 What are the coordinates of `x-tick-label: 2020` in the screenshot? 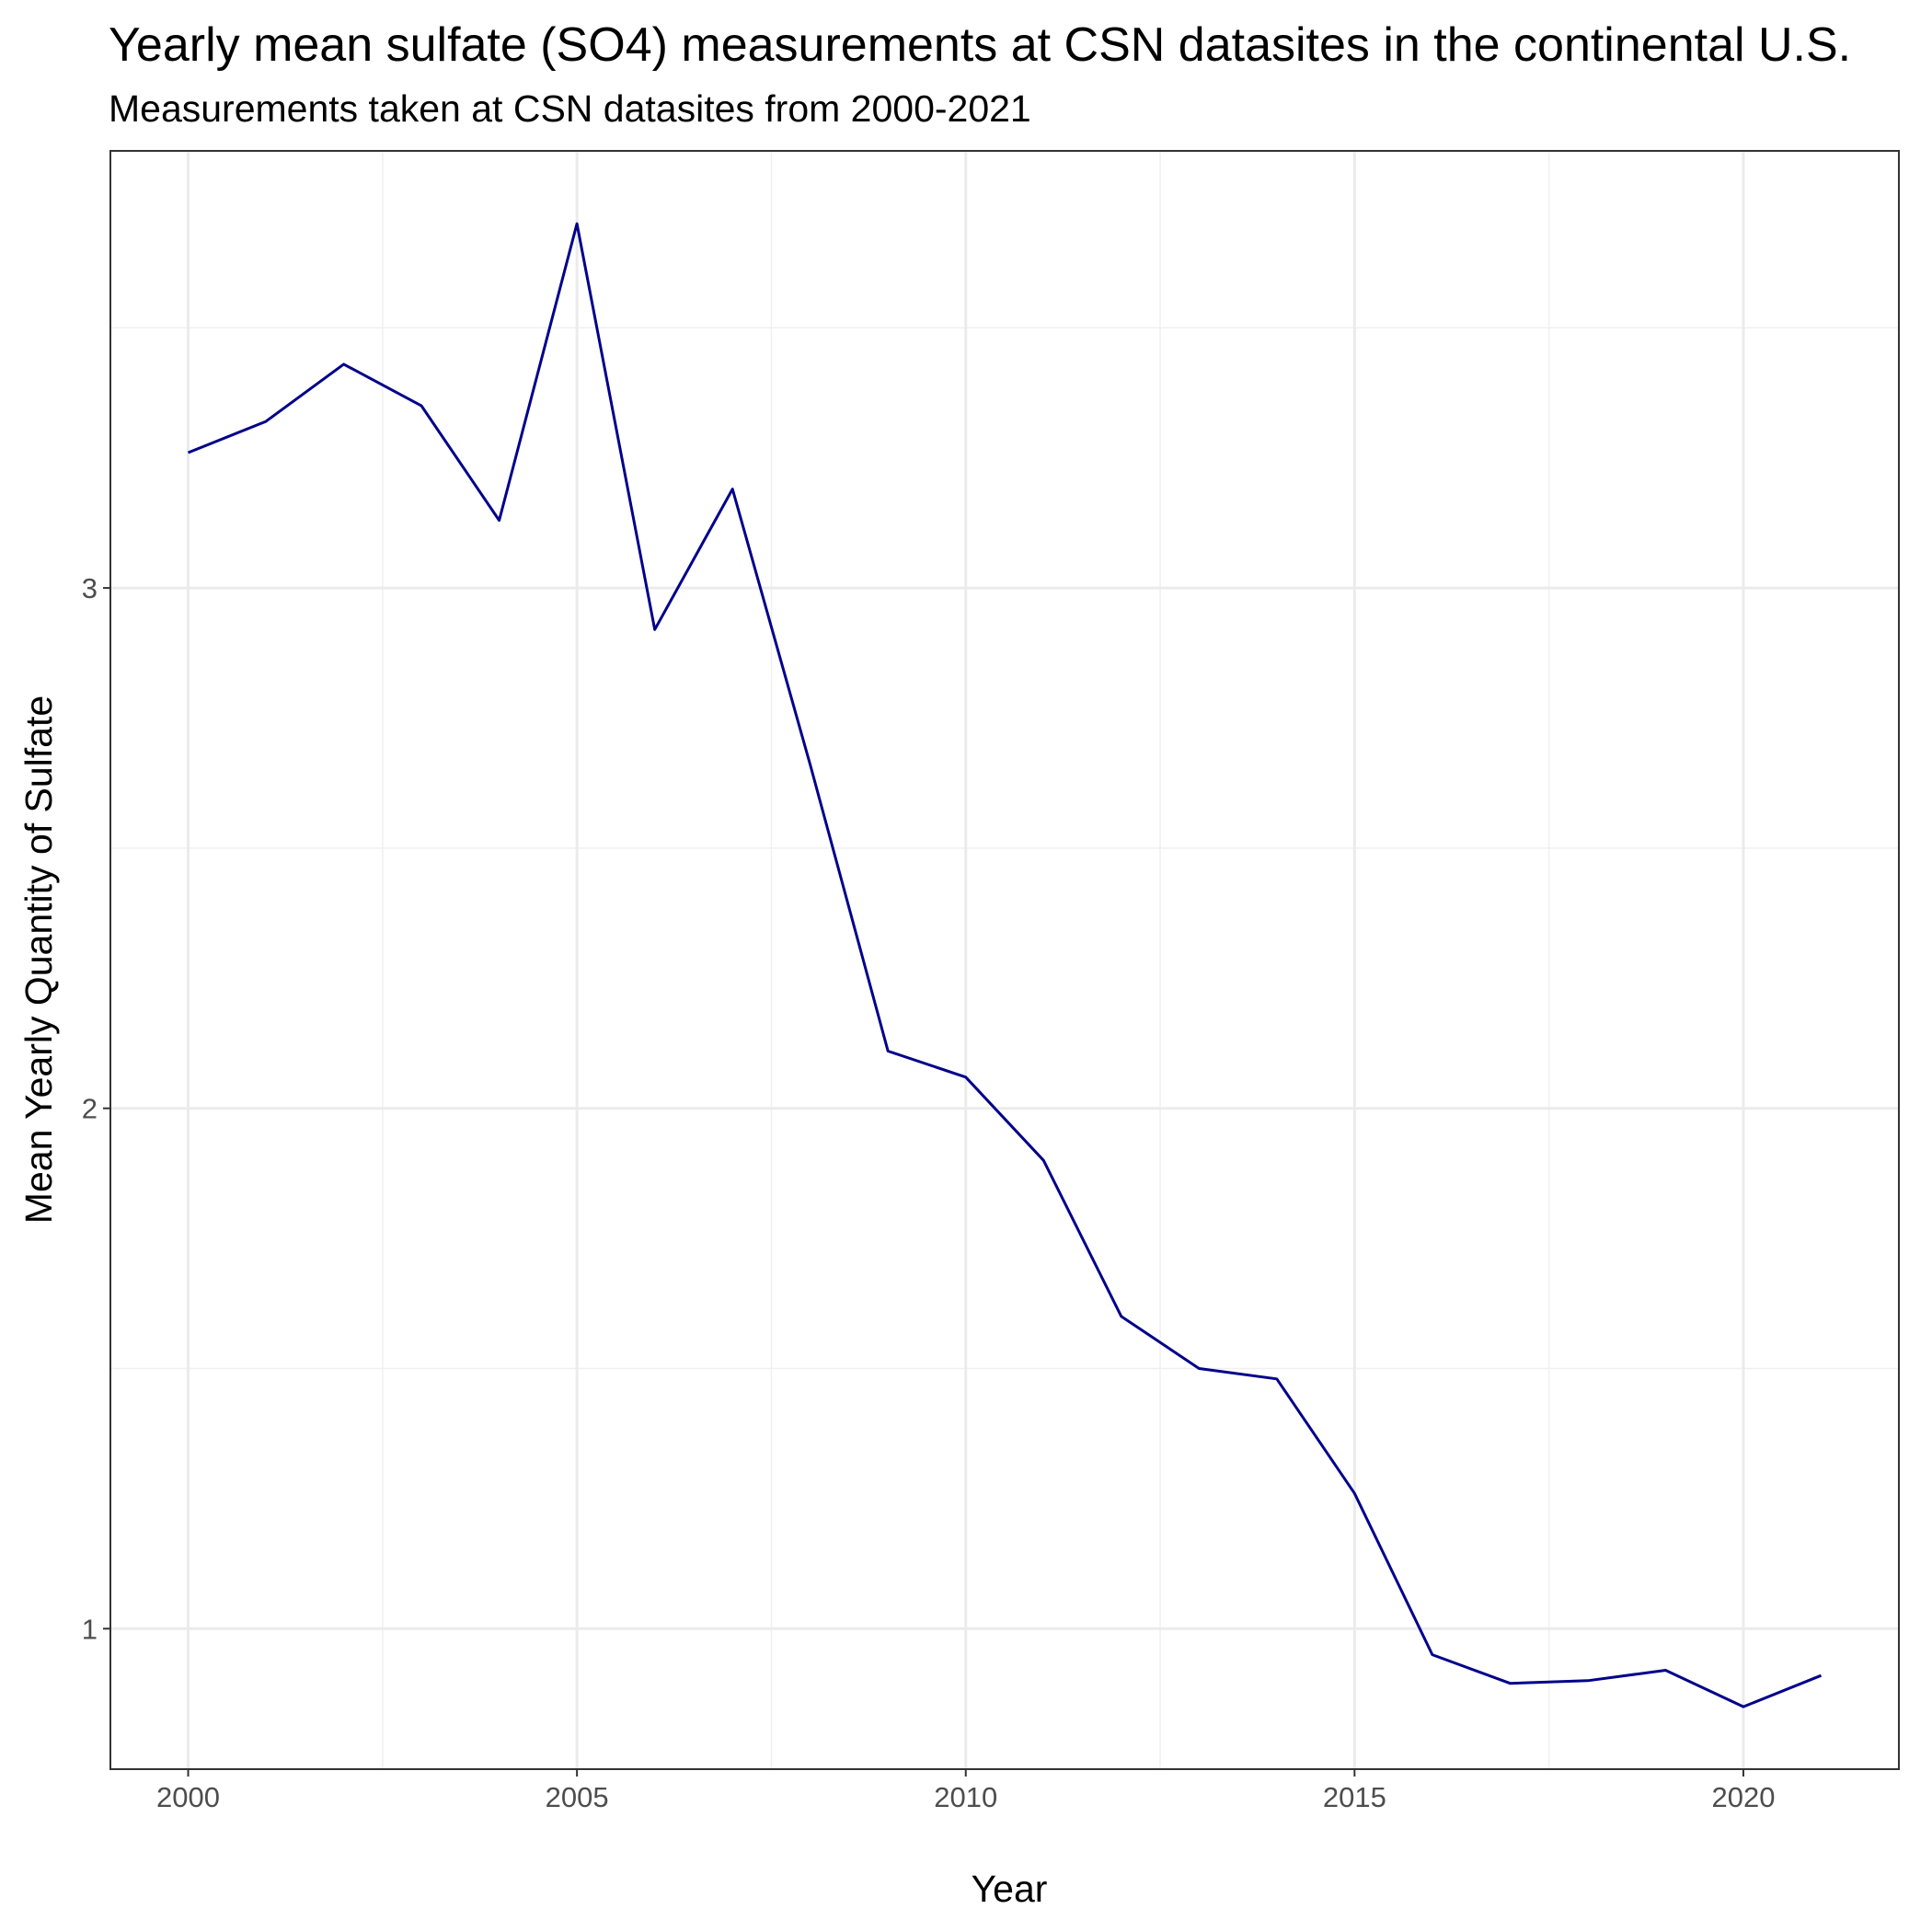 It's located at (1743, 1797).